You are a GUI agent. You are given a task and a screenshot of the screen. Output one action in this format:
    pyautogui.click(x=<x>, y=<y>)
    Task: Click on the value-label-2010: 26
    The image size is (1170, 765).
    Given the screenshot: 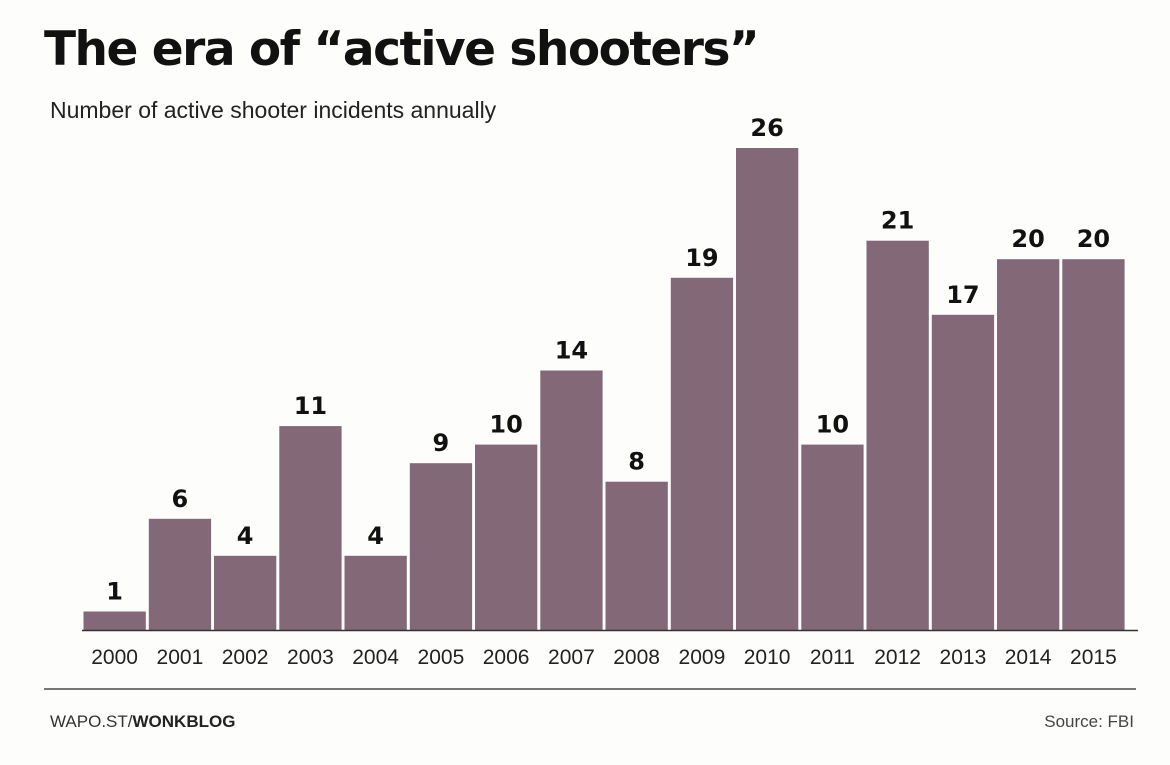 What is the action you would take?
    pyautogui.click(x=766, y=128)
    